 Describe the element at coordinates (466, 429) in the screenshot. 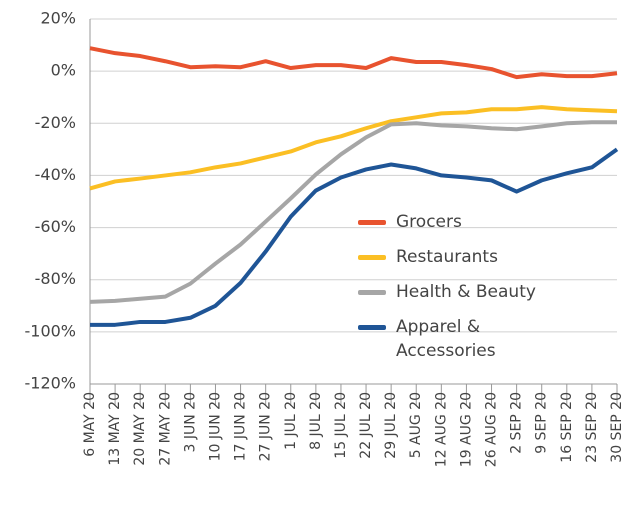

I see `x-tick-label: 19 AUG 20` at that location.